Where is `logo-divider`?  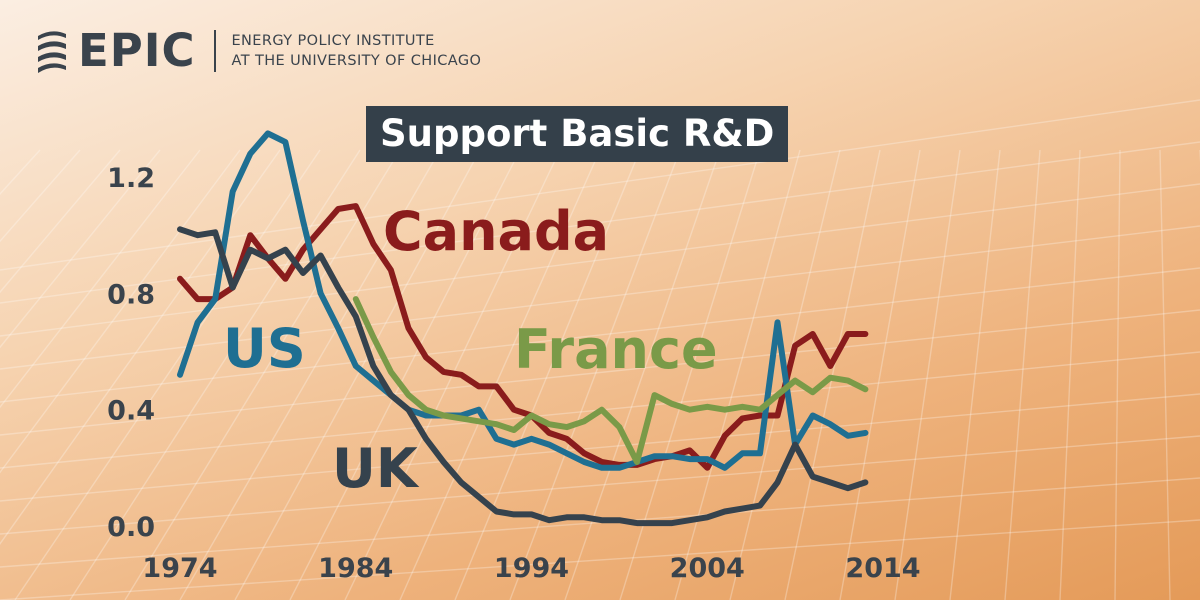 logo-divider is located at coordinates (214, 50).